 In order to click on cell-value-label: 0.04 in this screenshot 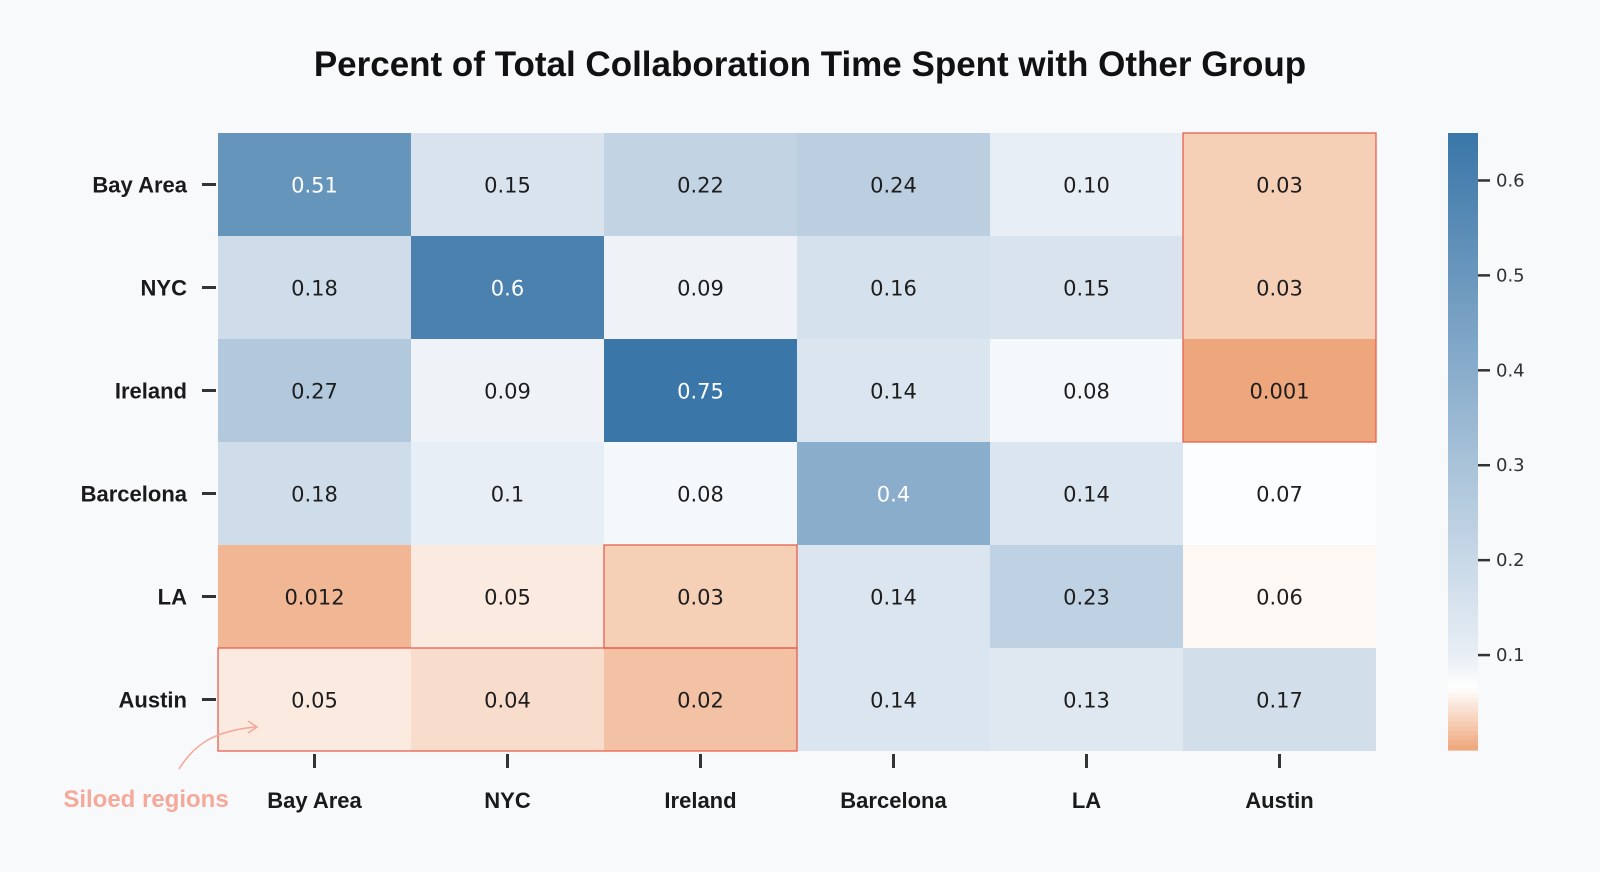, I will do `click(507, 701)`.